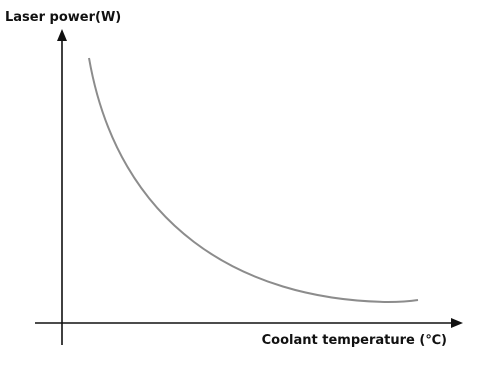 The image size is (500, 380). What do you see at coordinates (354, 340) in the screenshot?
I see `x-axis-label: Coolant temperature (℃)` at bounding box center [354, 340].